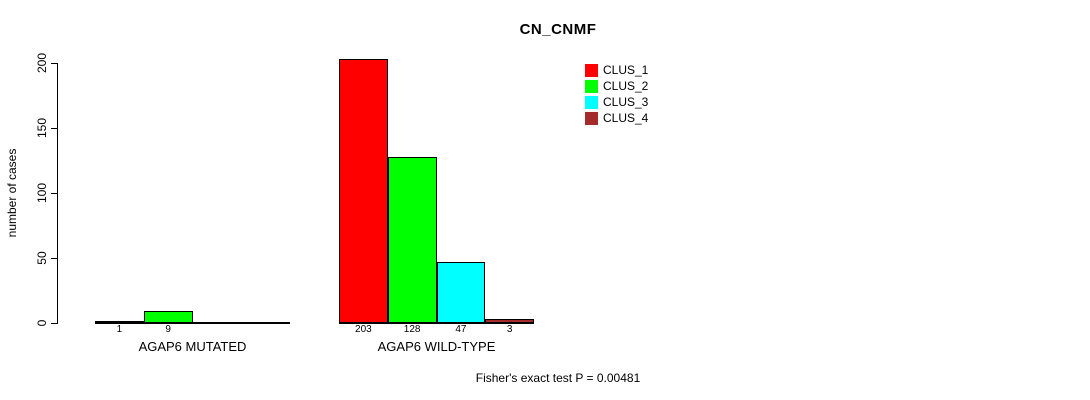 The height and width of the screenshot is (400, 1090). What do you see at coordinates (461, 329) in the screenshot?
I see `bar-value-label: 47` at bounding box center [461, 329].